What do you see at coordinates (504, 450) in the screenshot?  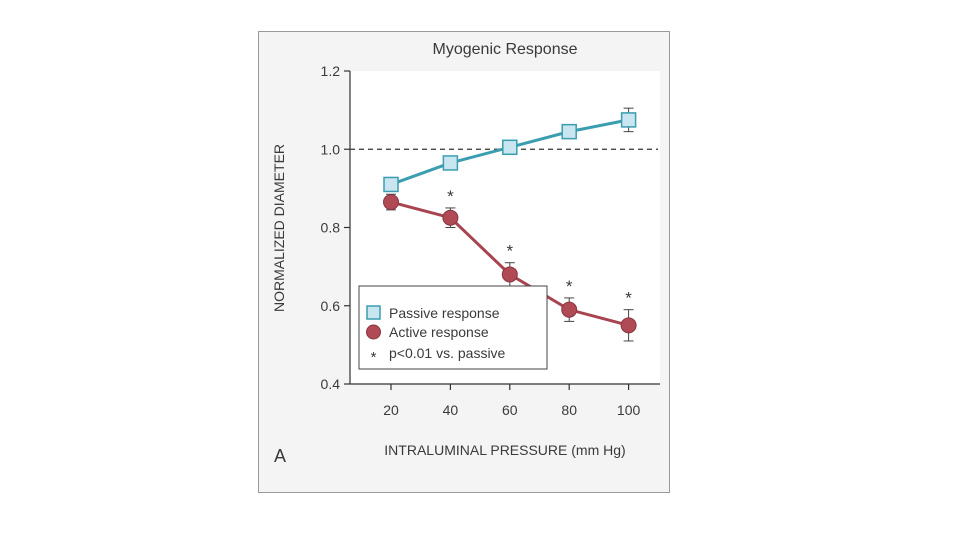 I see `x-axis-label: INTRALUMINAL PRESSURE (mm Hg)` at bounding box center [504, 450].